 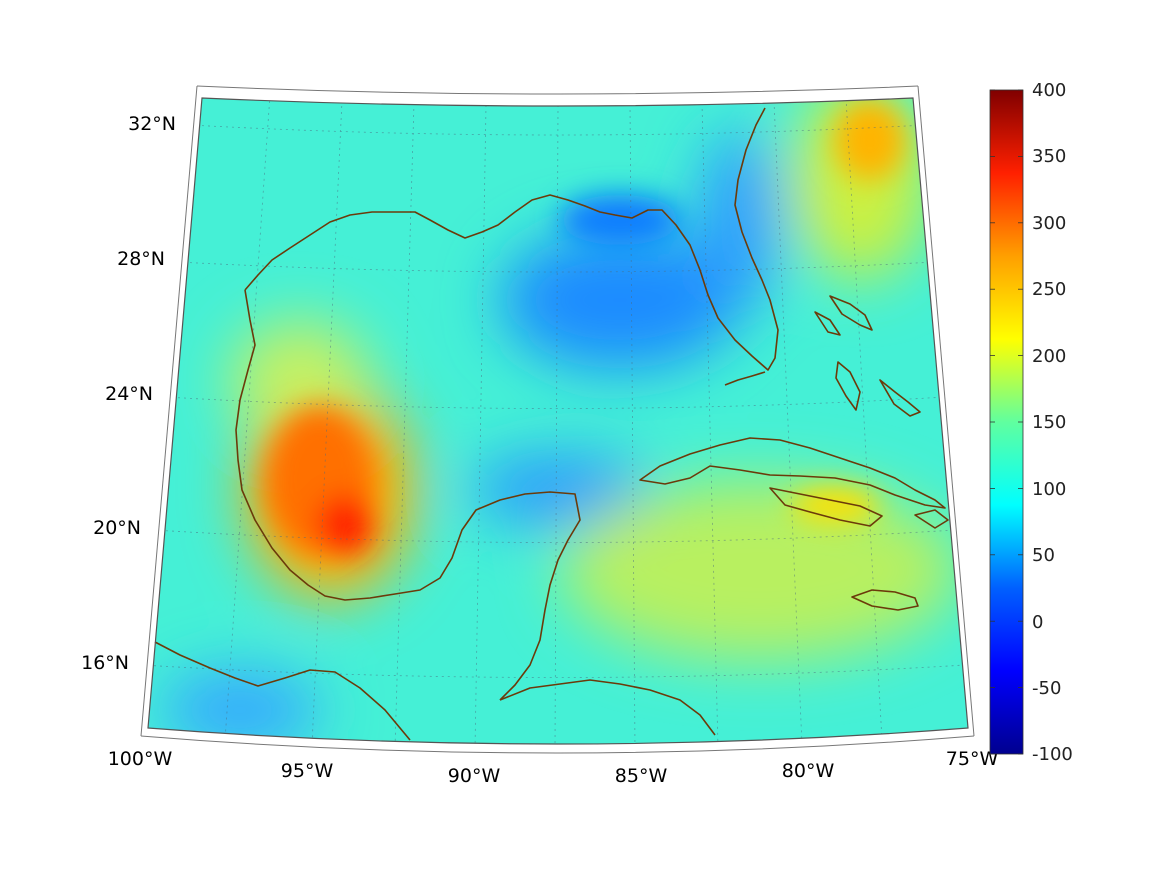 What do you see at coordinates (1049, 422) in the screenshot?
I see `colorbar-label: 150` at bounding box center [1049, 422].